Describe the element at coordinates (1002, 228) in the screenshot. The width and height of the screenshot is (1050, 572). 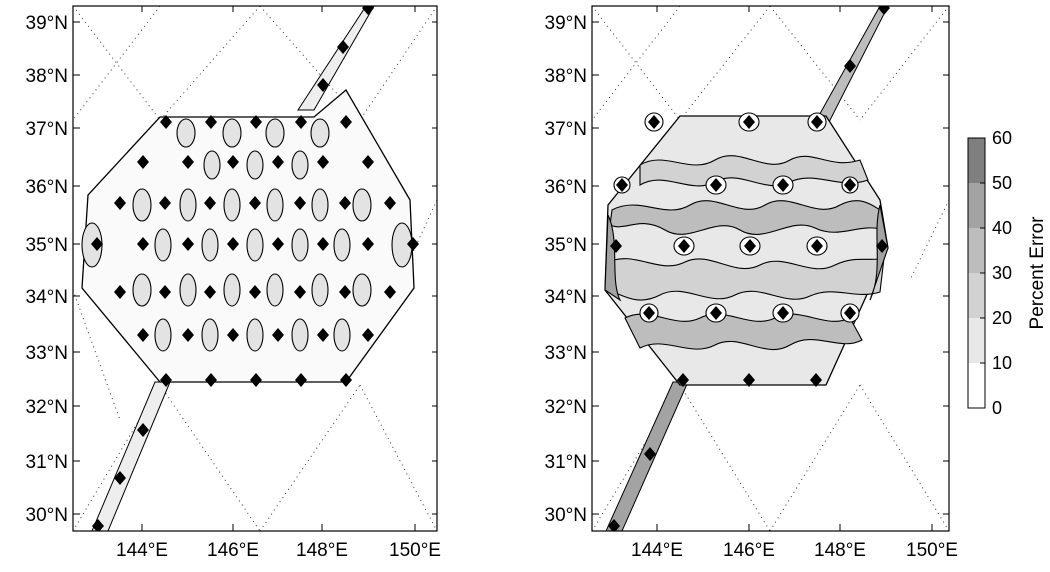
I see `colorbar-tick-label: 40` at that location.